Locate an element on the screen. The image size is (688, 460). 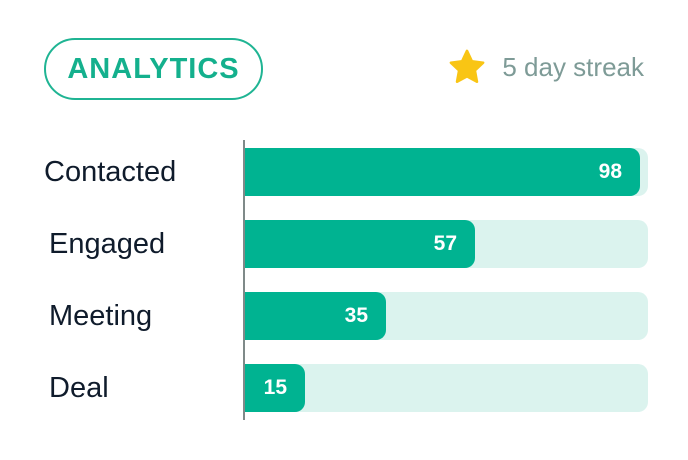
bar: 15 is located at coordinates (275, 388).